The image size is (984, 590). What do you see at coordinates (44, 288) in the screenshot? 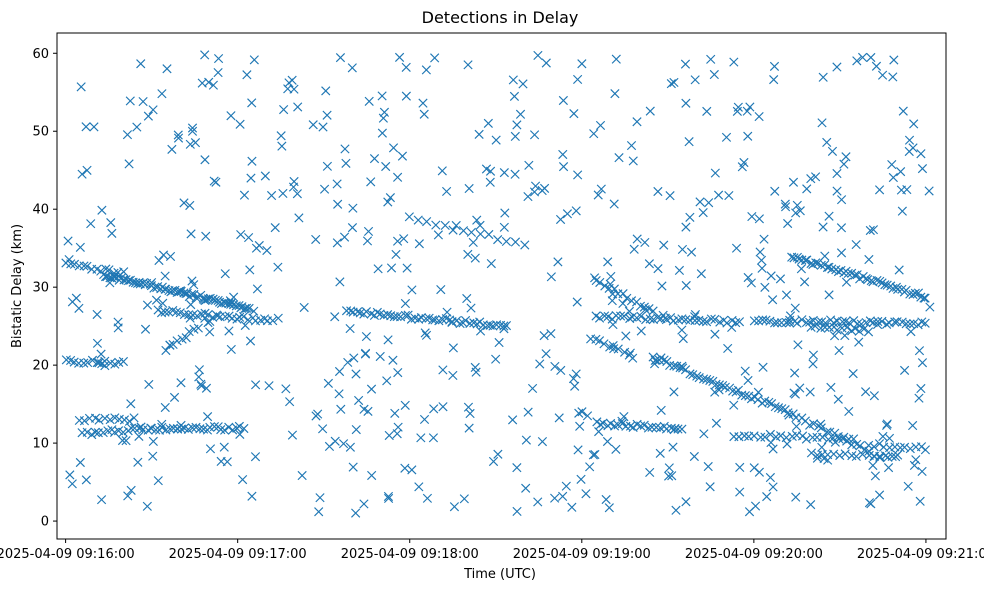
I see `y-axis-ticks: 0 10 20 30 40 50 60` at bounding box center [44, 288].